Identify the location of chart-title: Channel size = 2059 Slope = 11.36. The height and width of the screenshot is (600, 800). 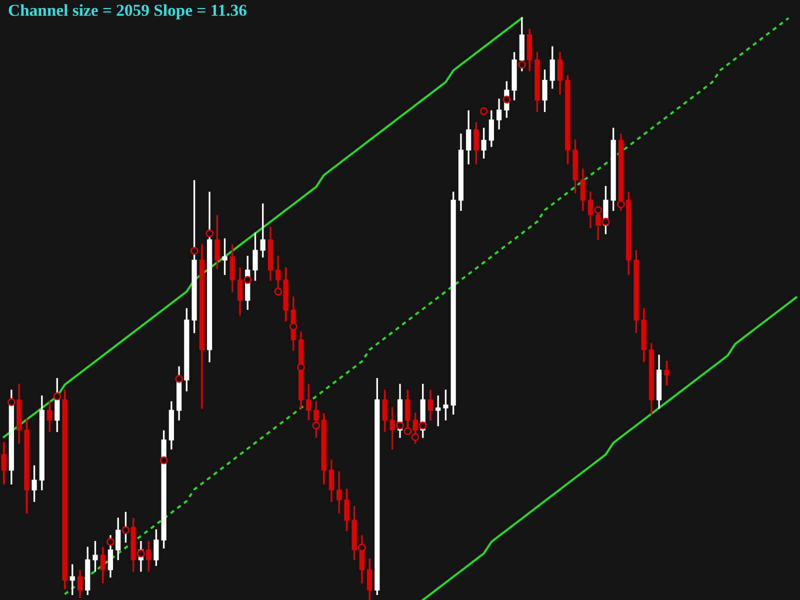
(127, 12).